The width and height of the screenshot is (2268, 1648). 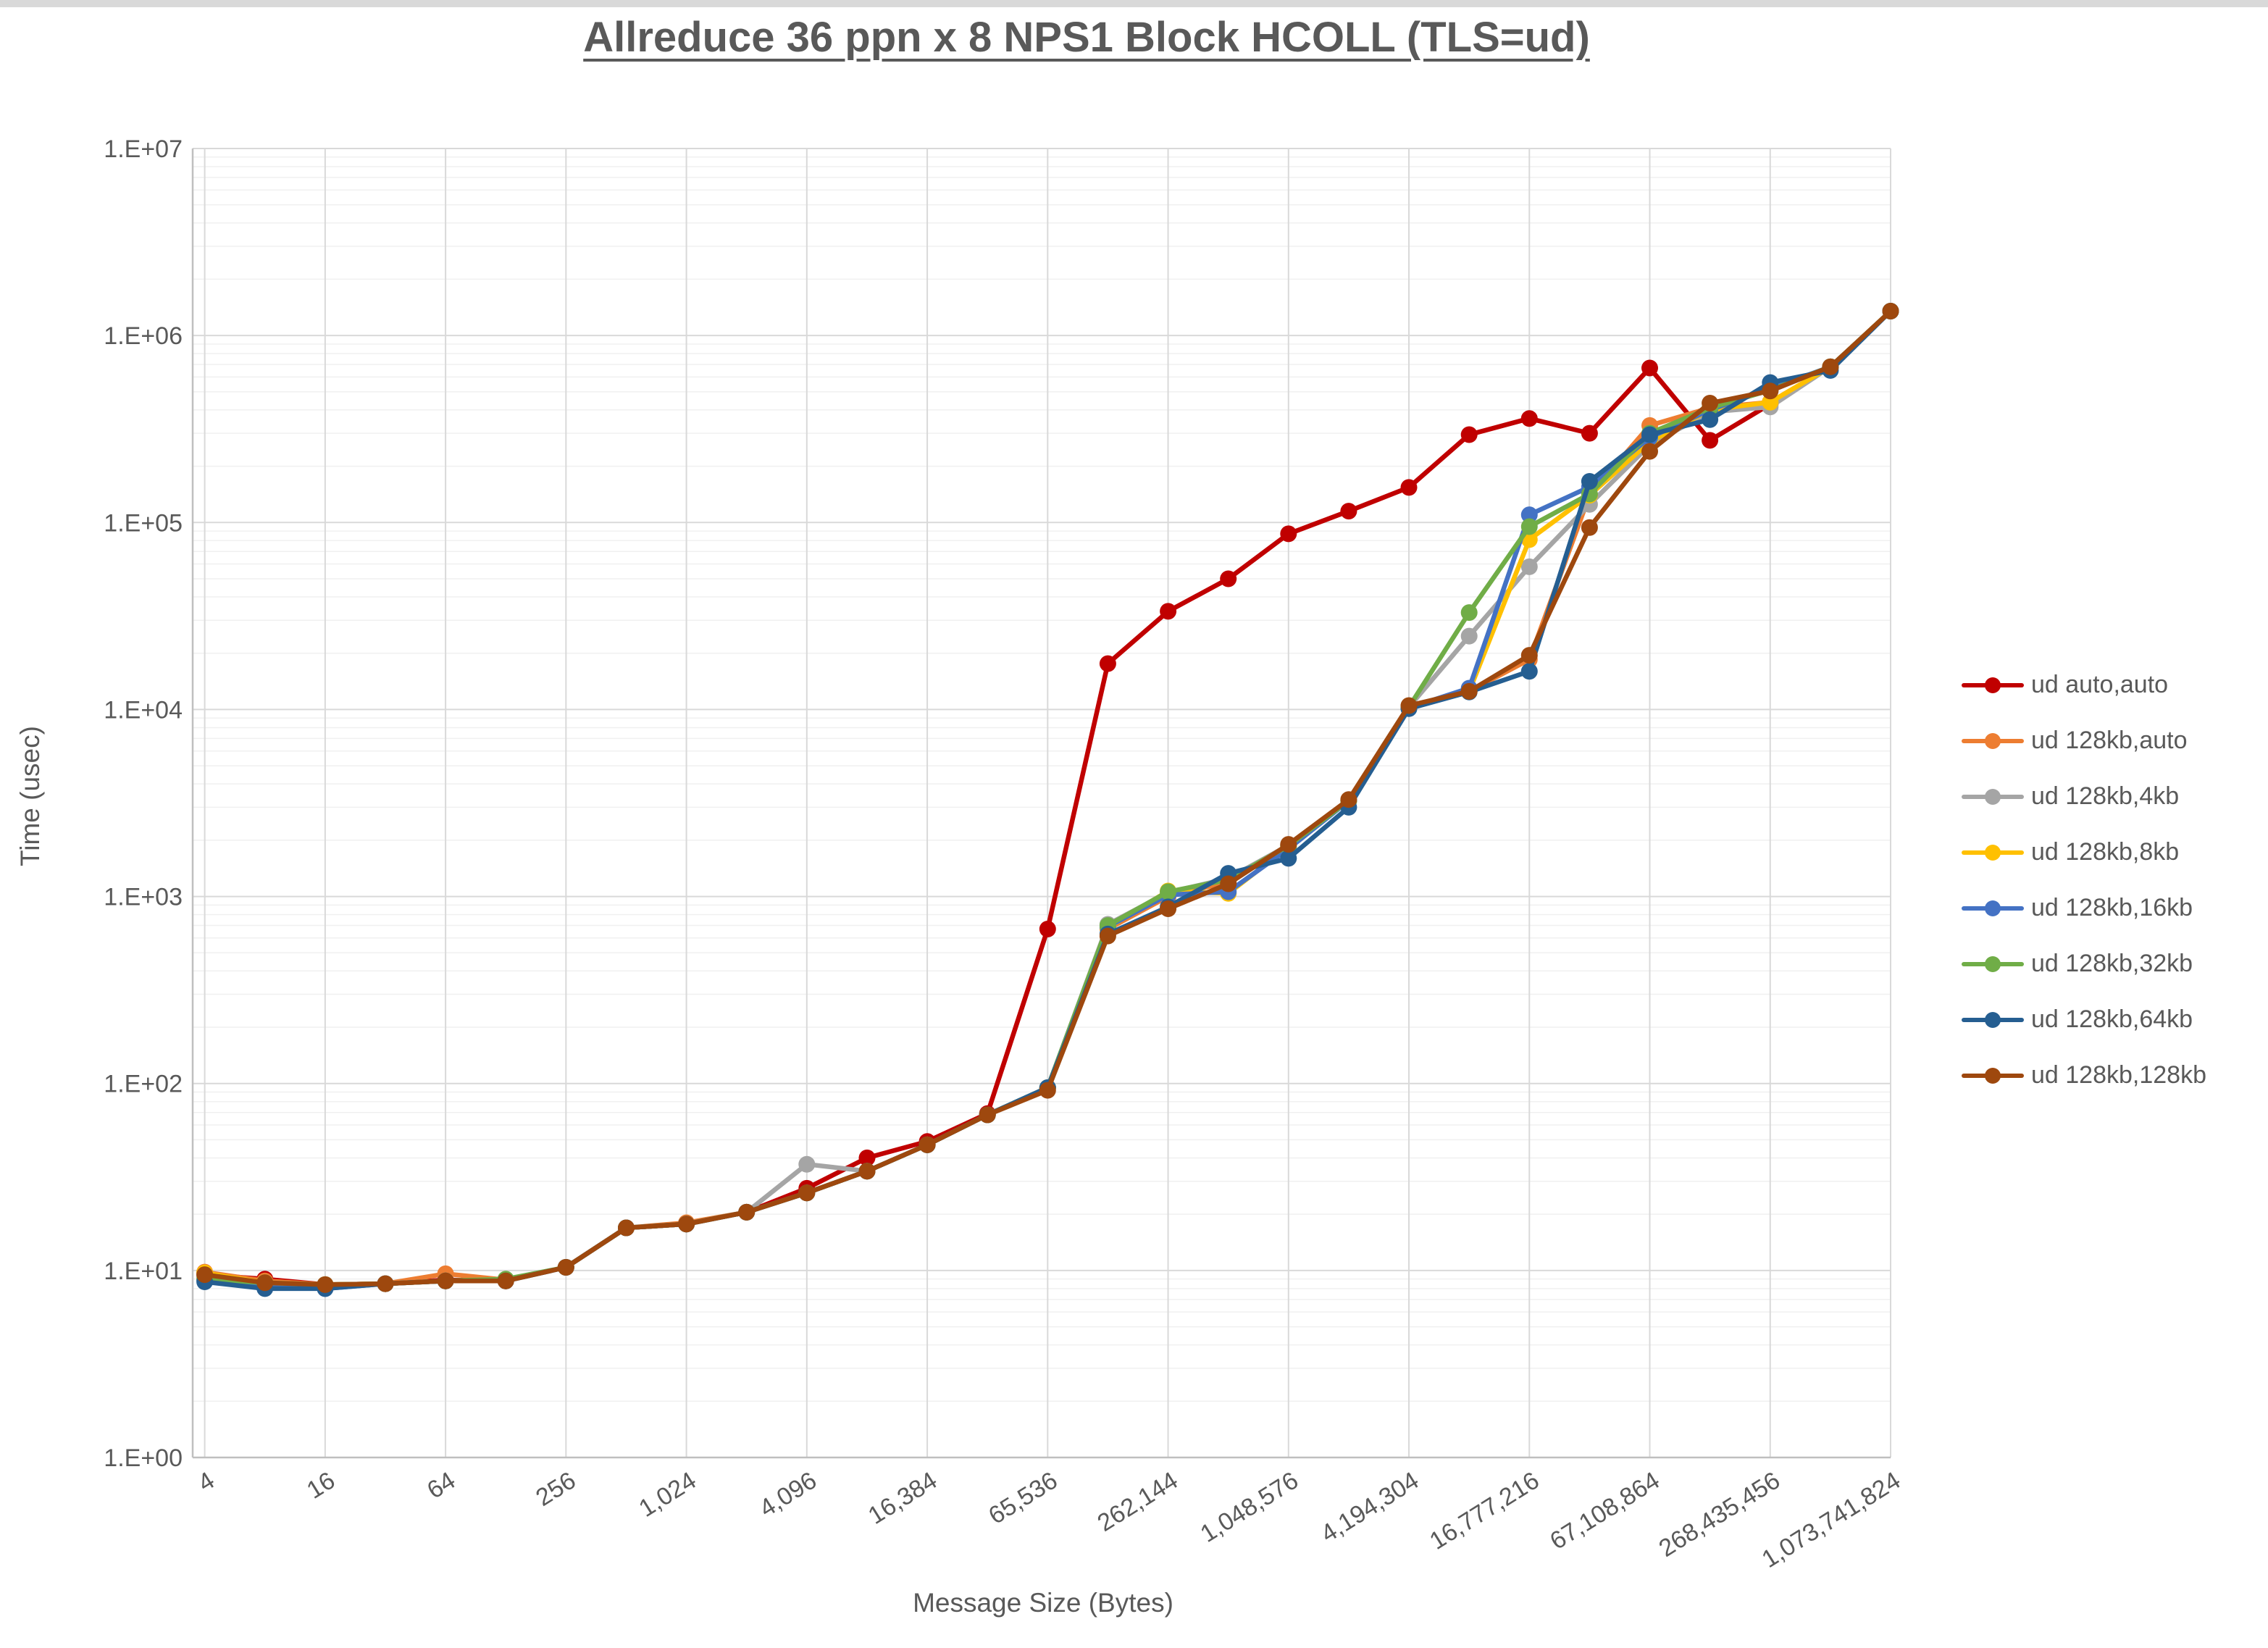 I want to click on legend-label: ud 128kb,128kb, so click(x=2118, y=1075).